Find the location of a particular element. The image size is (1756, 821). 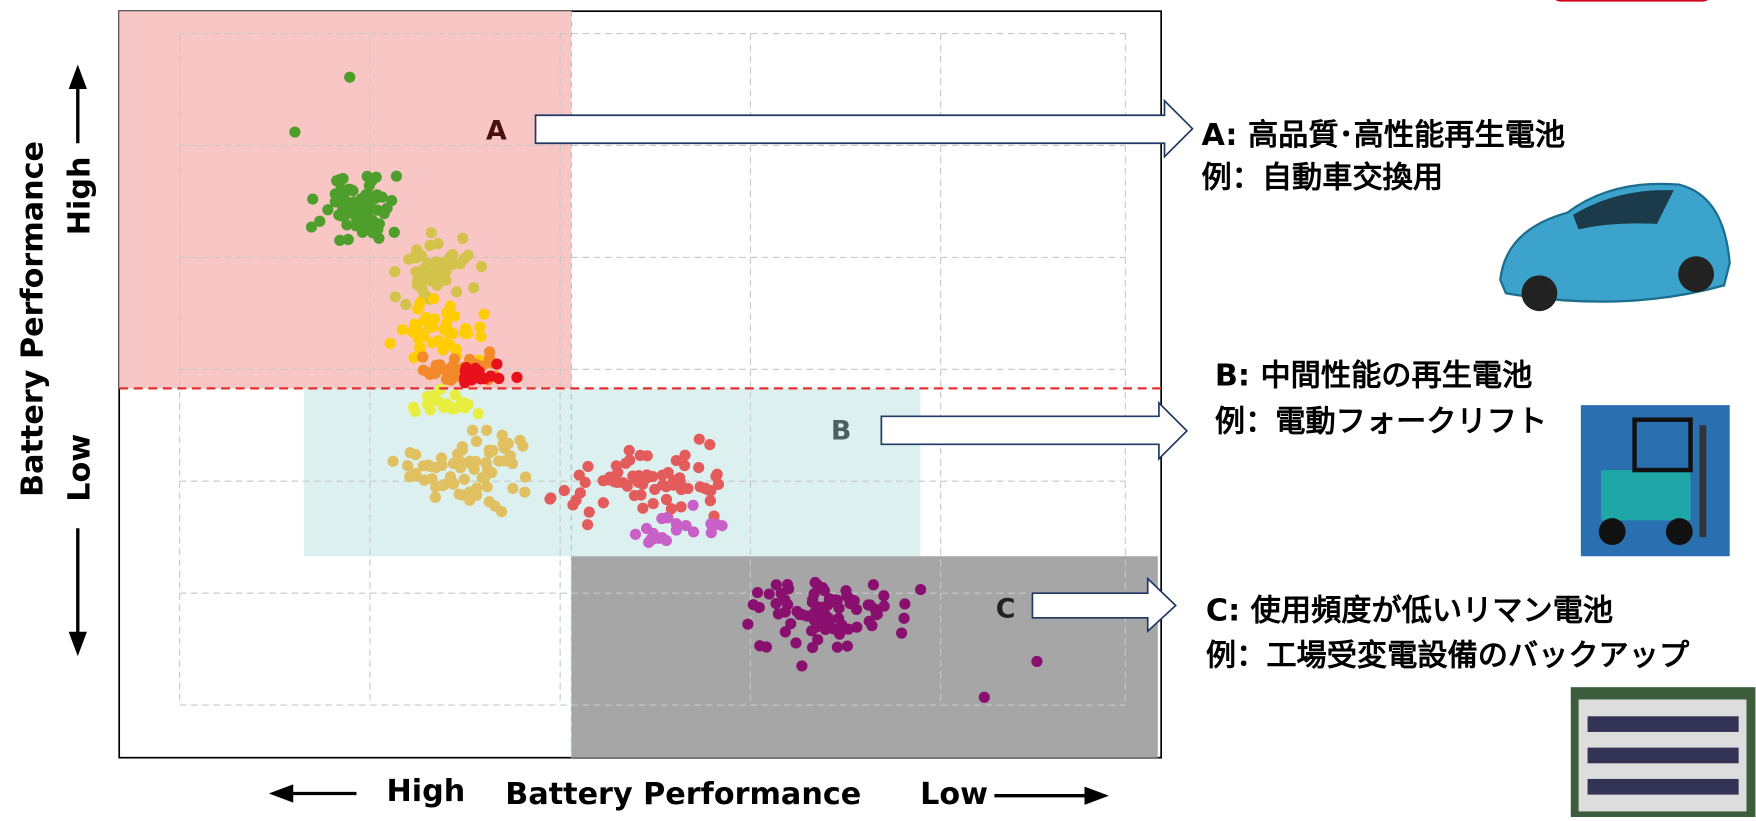

car-photo is located at coordinates (1615, 247).